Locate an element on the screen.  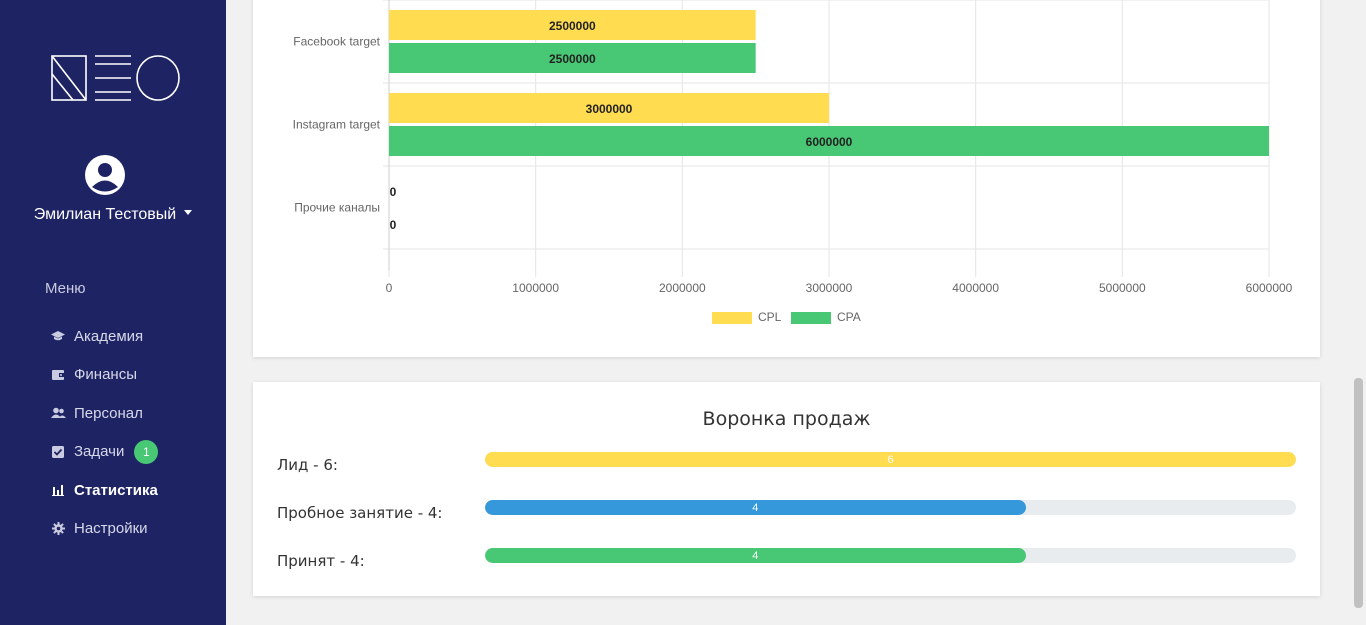
users-icon is located at coordinates (58, 413).